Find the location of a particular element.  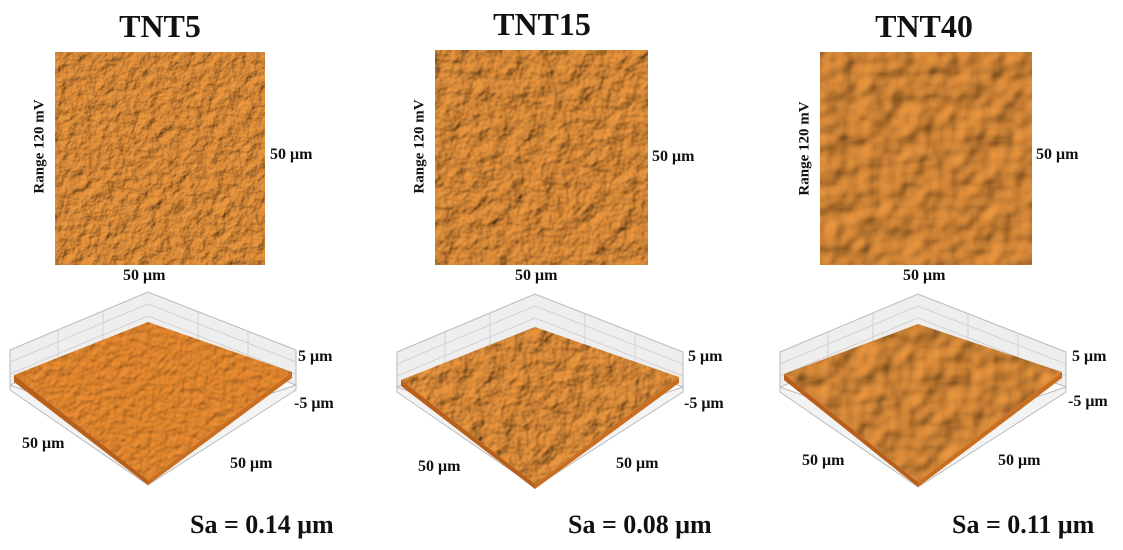

sa-roughness-label: Sa = 0.14 μm is located at coordinates (262, 524).